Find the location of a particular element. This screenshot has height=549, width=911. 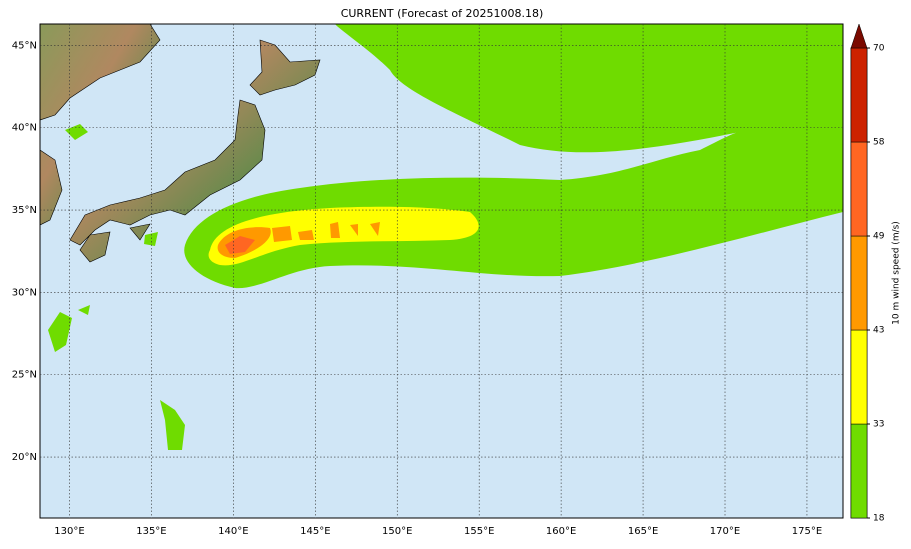

x-tick-label: 130°E is located at coordinates (69, 531).